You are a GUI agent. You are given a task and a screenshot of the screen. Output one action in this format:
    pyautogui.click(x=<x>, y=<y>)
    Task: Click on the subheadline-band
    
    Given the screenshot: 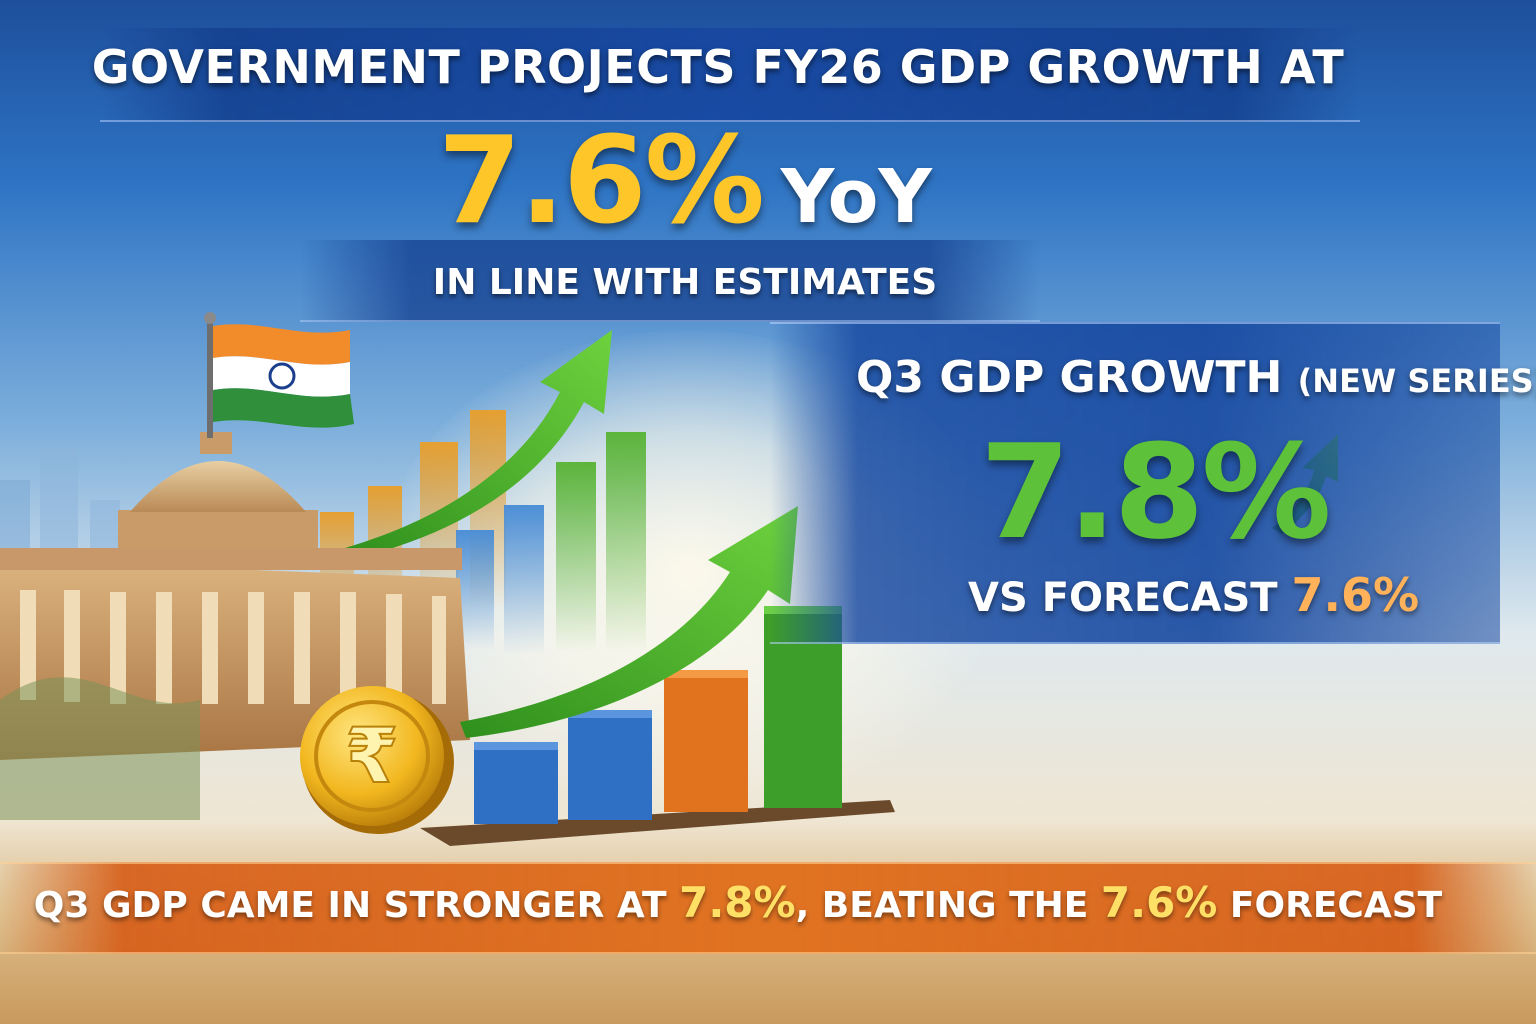 What is the action you would take?
    pyautogui.click(x=670, y=281)
    